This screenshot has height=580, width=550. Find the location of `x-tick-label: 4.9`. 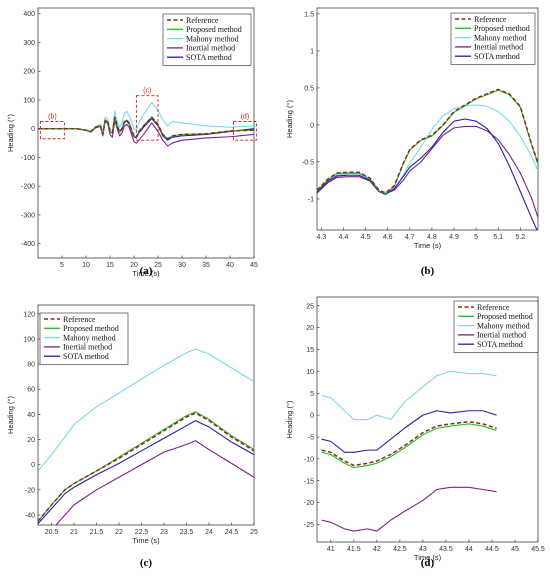

x-tick-label: 4.9 is located at coordinates (454, 237).